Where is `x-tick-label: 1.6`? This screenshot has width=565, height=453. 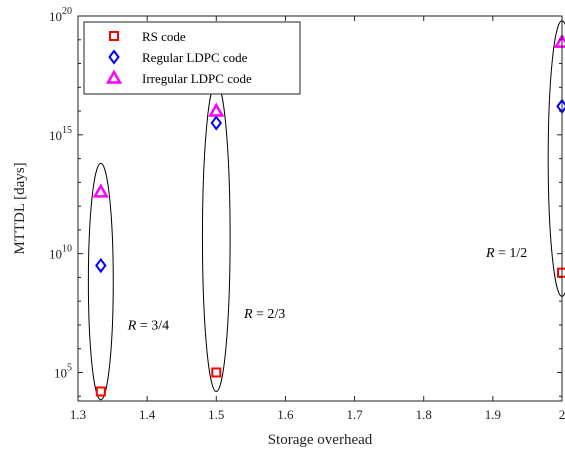 x-tick-label: 1.6 is located at coordinates (285, 414).